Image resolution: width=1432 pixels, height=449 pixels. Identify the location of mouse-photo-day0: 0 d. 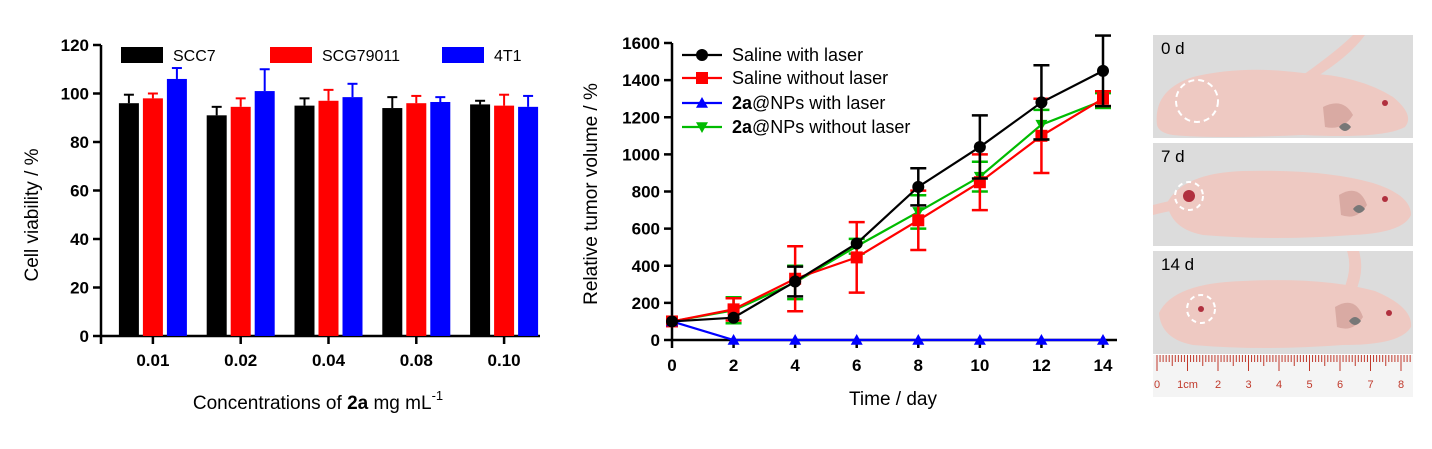
(1283, 86).